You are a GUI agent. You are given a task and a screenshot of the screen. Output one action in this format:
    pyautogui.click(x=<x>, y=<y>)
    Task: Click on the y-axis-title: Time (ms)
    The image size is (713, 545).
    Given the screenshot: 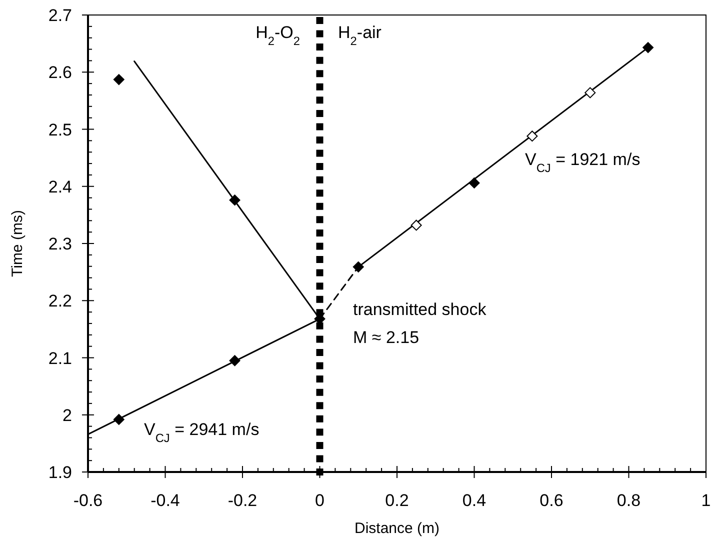 What is the action you would take?
    pyautogui.click(x=17, y=243)
    